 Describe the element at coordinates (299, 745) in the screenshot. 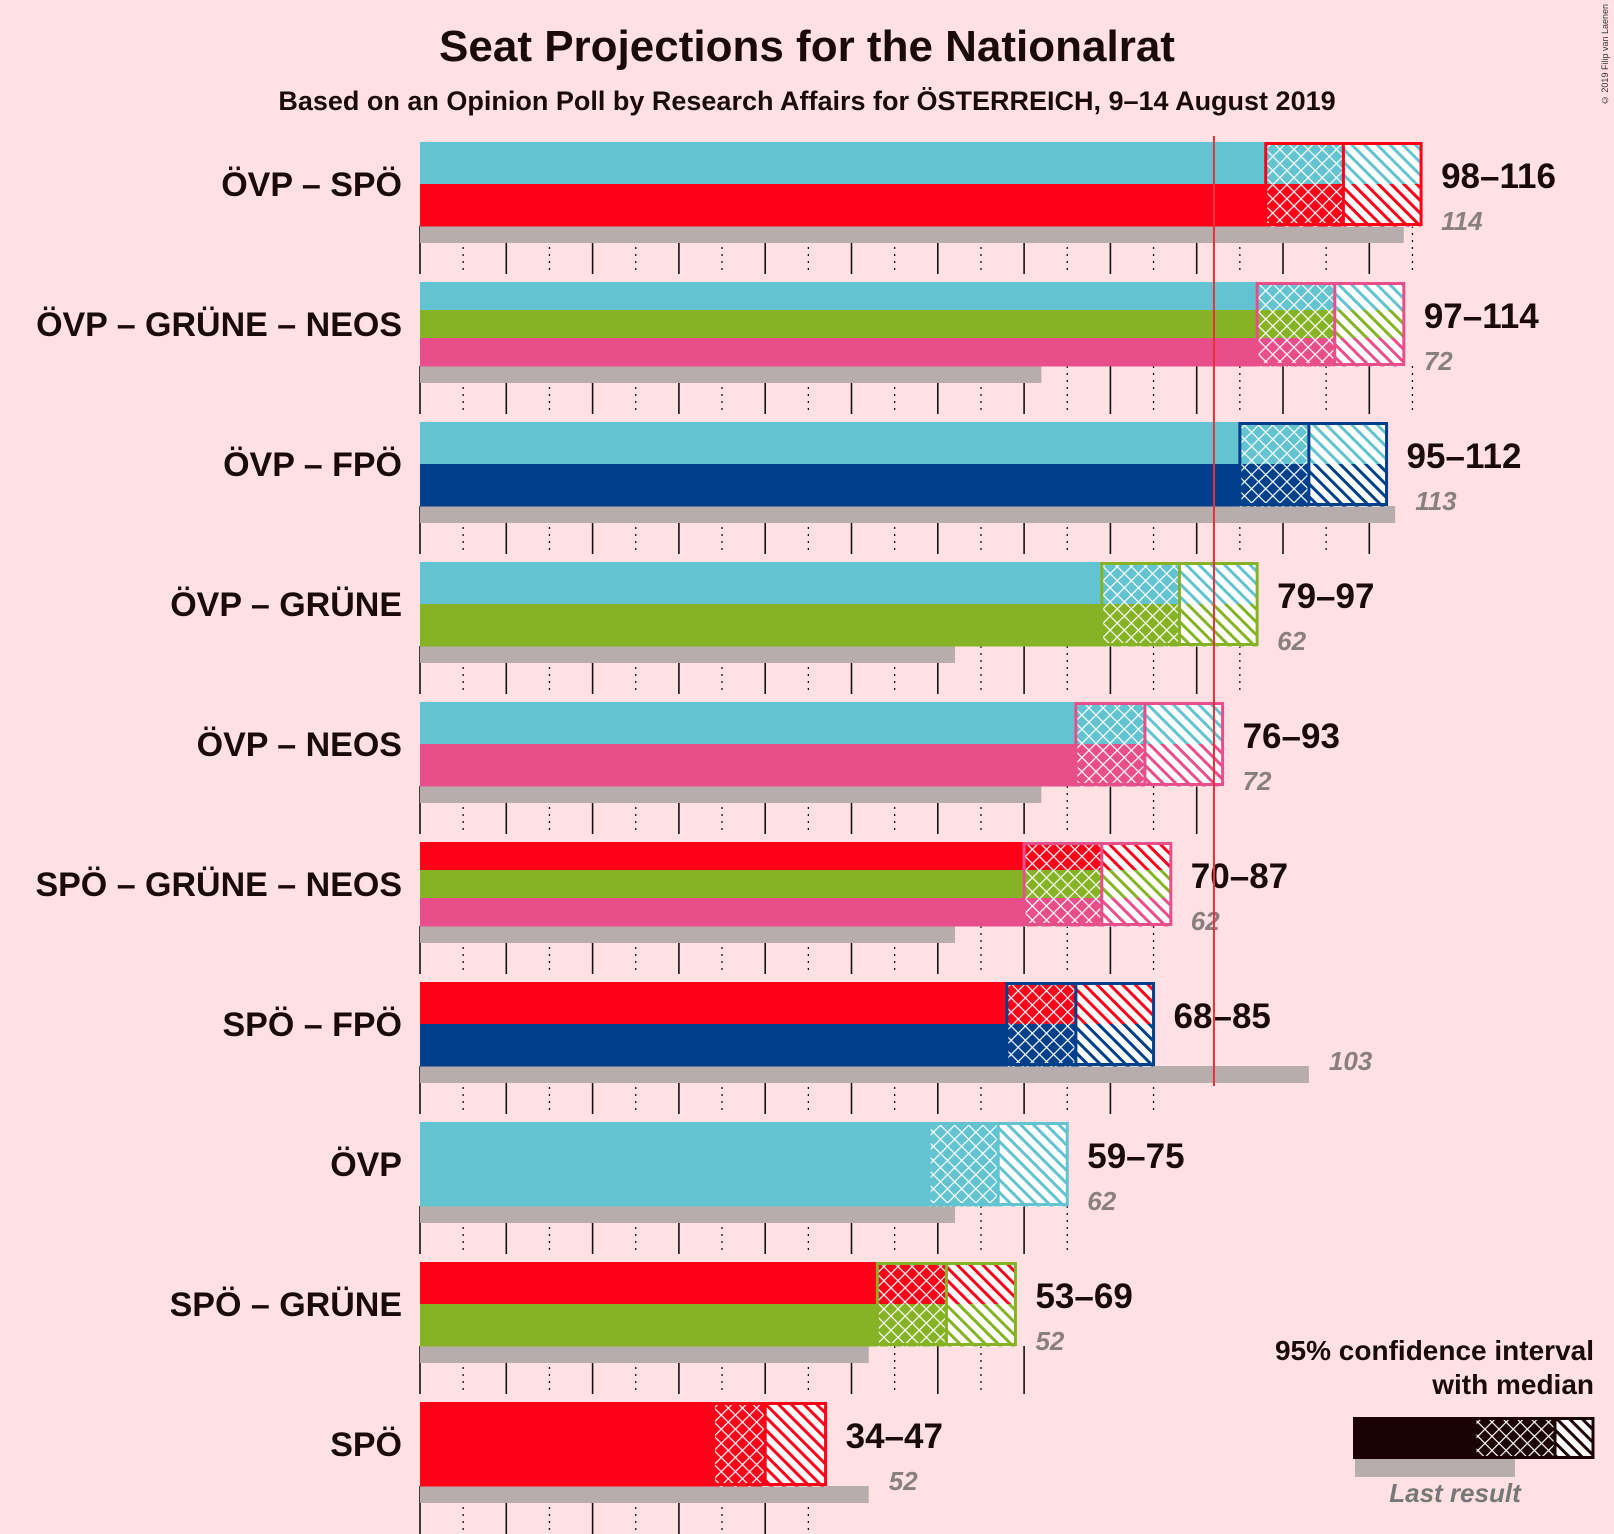

I see `coalition-label: ÖVP – NEOS` at that location.